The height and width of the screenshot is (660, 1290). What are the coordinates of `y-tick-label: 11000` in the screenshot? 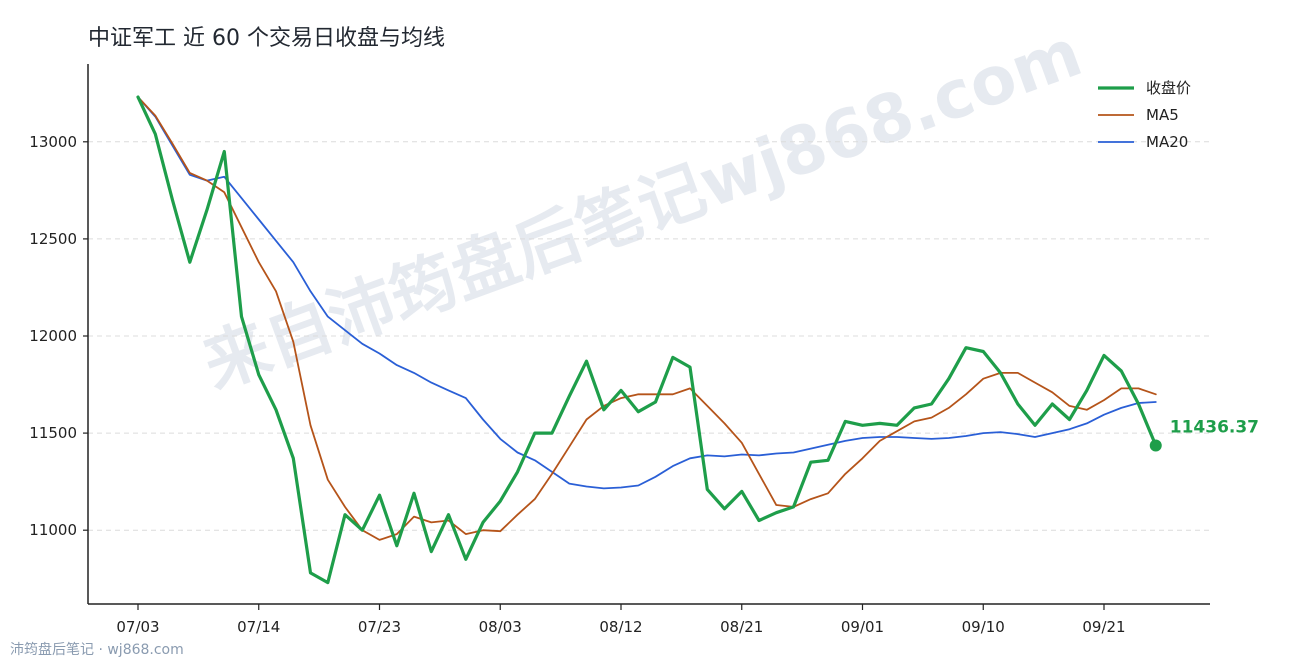 It's located at (53, 530).